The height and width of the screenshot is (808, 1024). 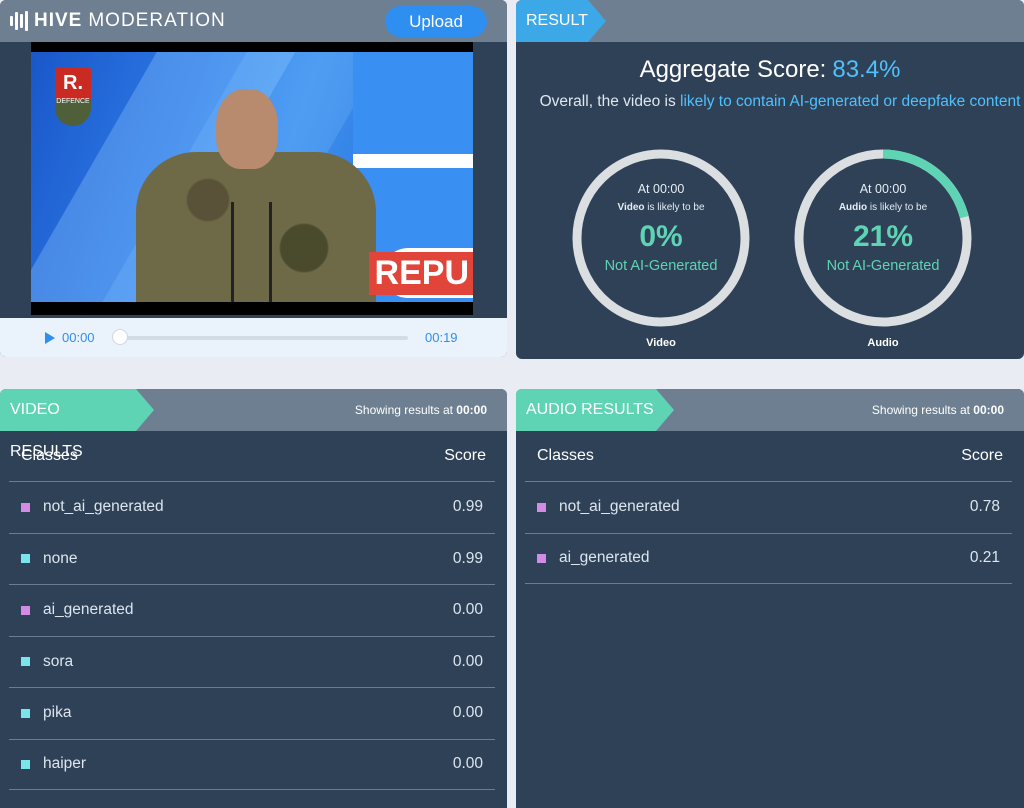 I want to click on video-gauge-percent: 0%, so click(x=661, y=236).